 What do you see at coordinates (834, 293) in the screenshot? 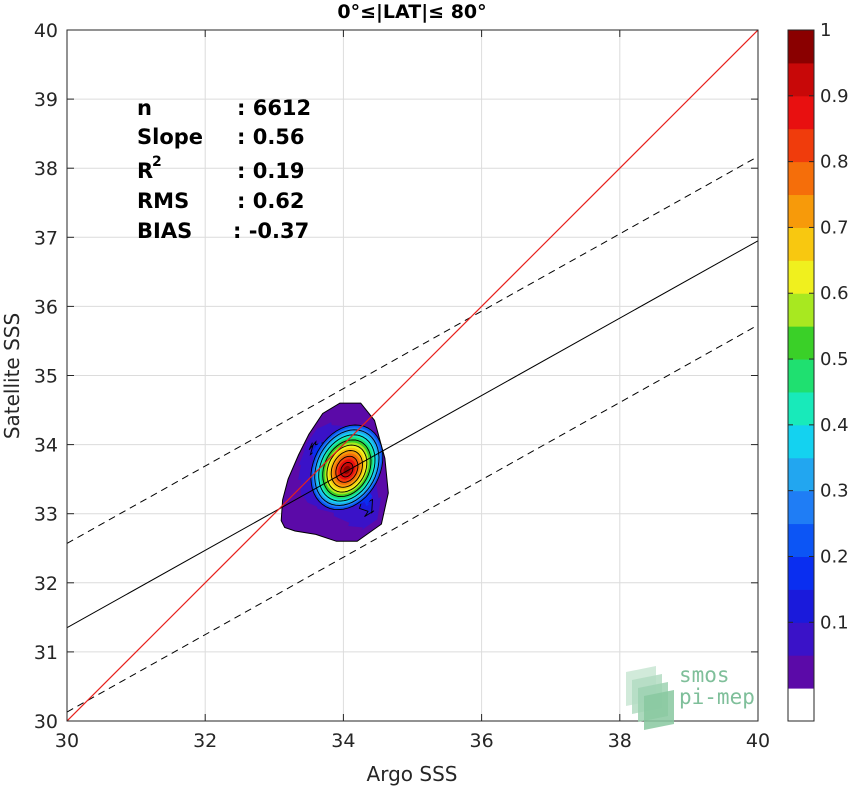
I see `colorbar-tick-label: 0.6` at bounding box center [834, 293].